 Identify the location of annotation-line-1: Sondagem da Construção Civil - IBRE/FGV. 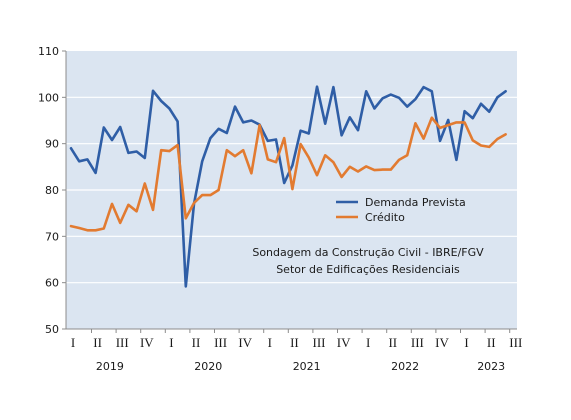
(368, 252).